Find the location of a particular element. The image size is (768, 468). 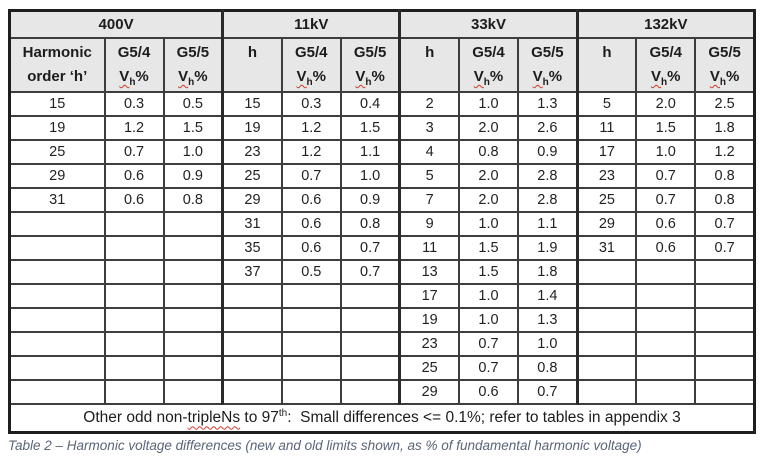

g54-label: G5/4 is located at coordinates (665, 52).